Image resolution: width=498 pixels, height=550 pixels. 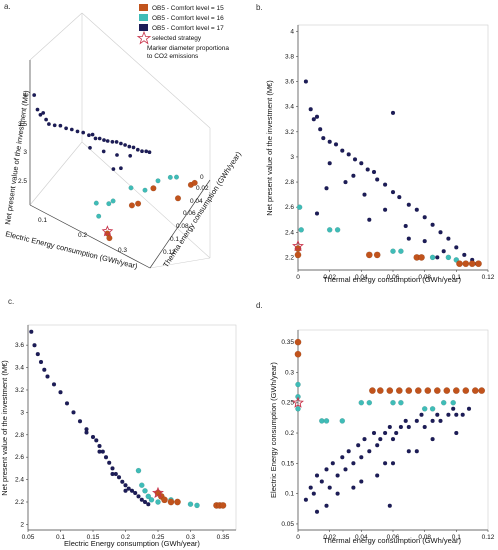 What do you see at coordinates (4, 428) in the screenshot?
I see `panel-c-ylabel: Net present value of the investment (M€)` at bounding box center [4, 428].